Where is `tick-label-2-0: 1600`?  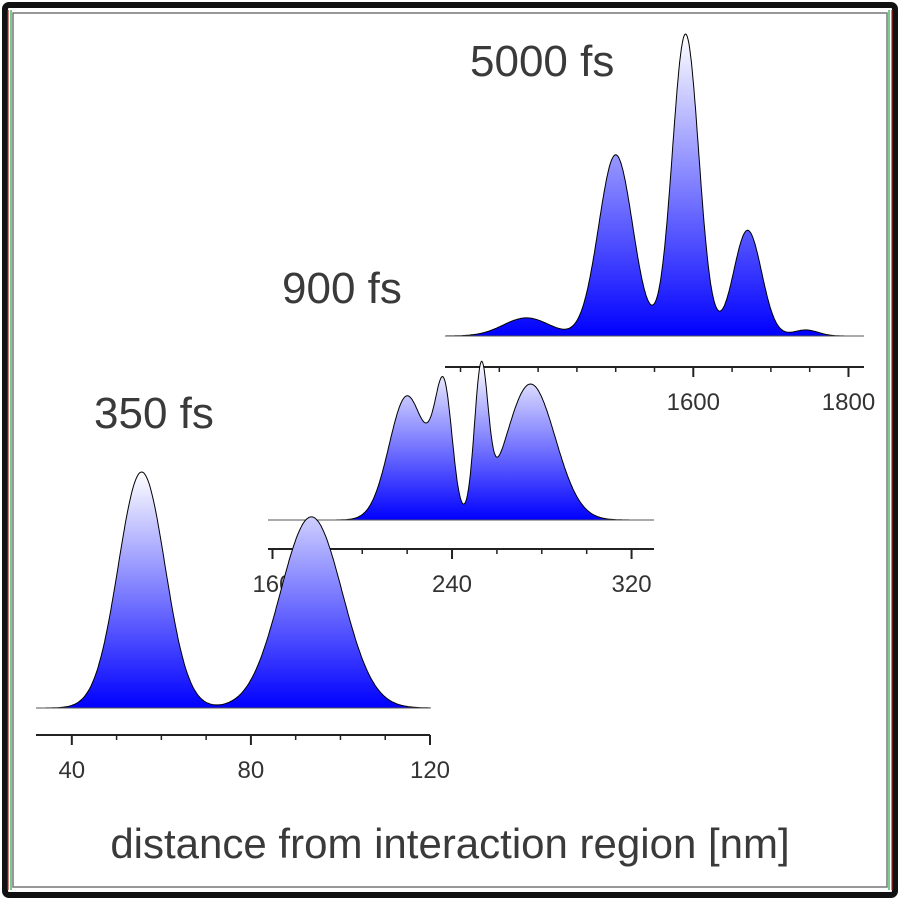 tick-label-2-0: 1600 is located at coordinates (693, 402).